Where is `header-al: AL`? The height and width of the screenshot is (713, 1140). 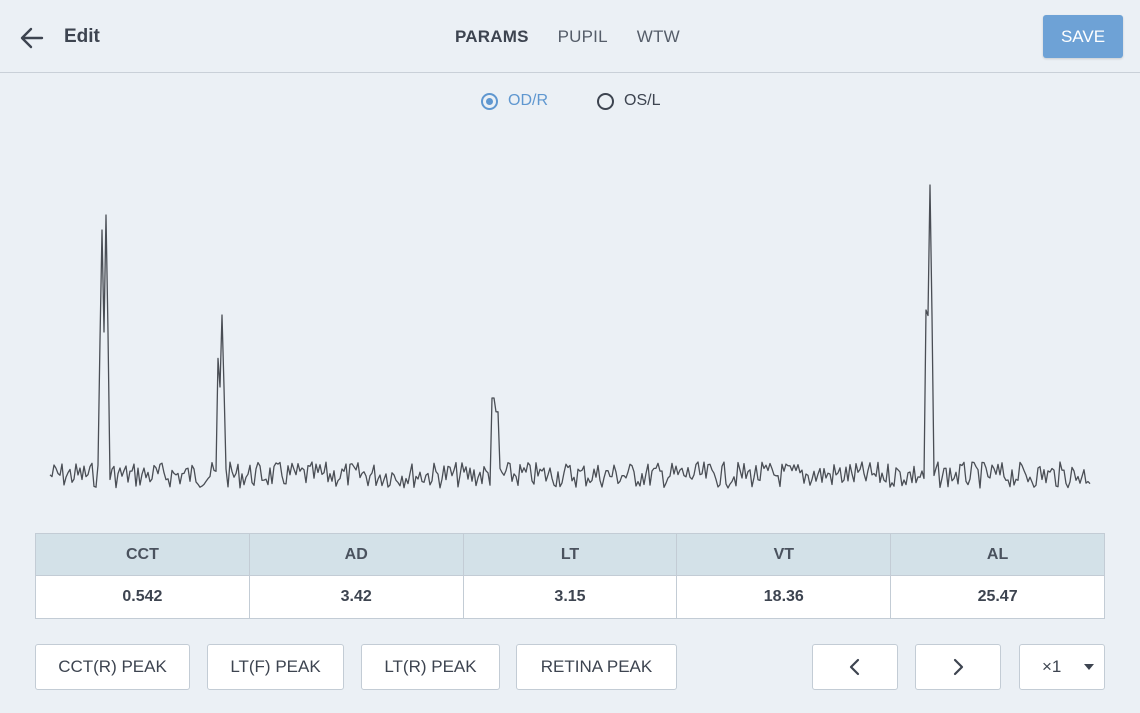 header-al: AL is located at coordinates (997, 554).